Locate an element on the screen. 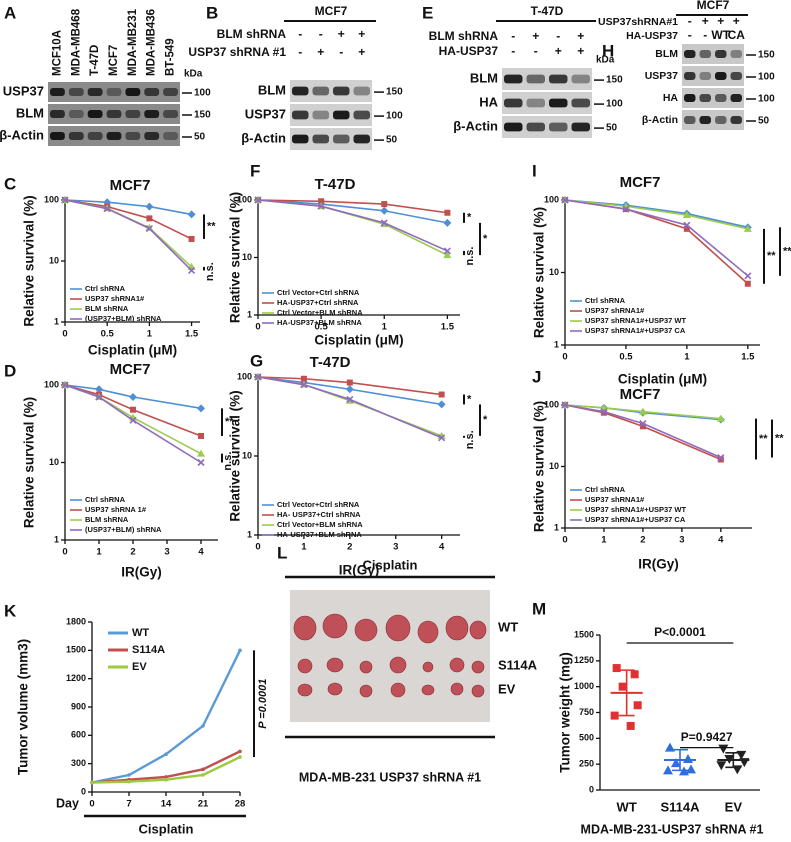 This screenshot has height=842, width=791. photo-row-label: WT is located at coordinates (508, 626).